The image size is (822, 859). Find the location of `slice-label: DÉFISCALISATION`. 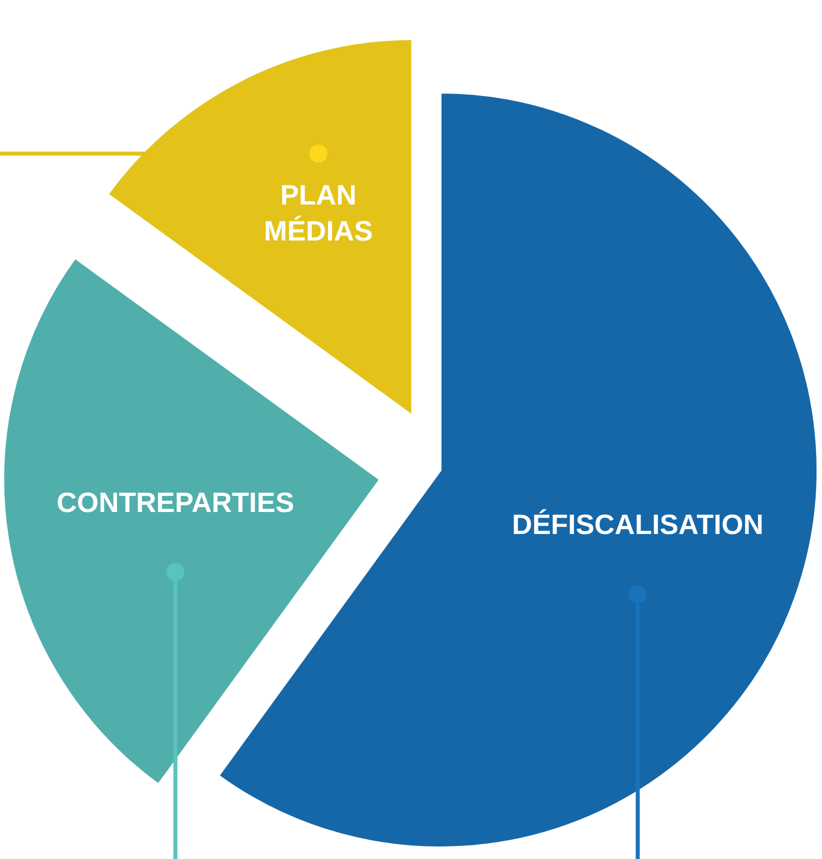

slice-label: DÉFISCALISATION is located at coordinates (638, 524).